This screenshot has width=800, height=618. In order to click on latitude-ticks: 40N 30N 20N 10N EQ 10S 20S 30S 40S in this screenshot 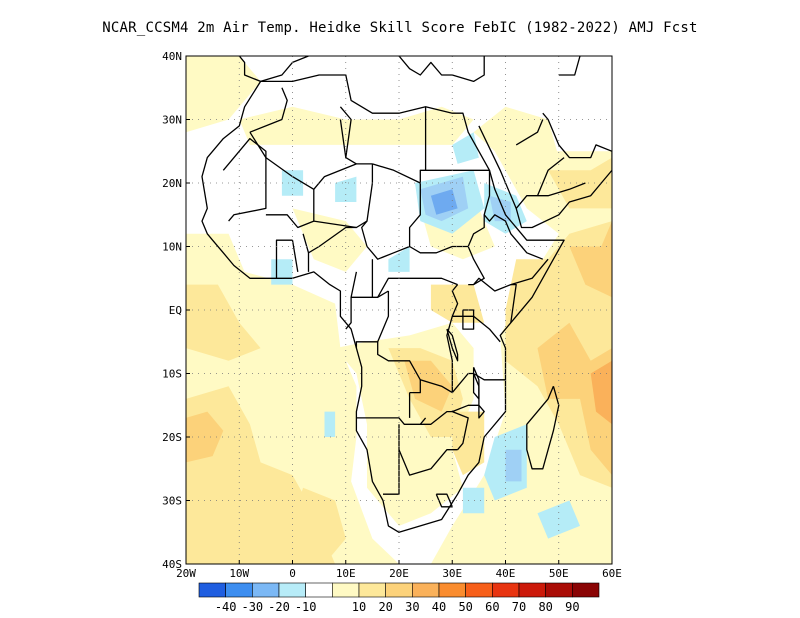, I will do `click(176, 310)`.